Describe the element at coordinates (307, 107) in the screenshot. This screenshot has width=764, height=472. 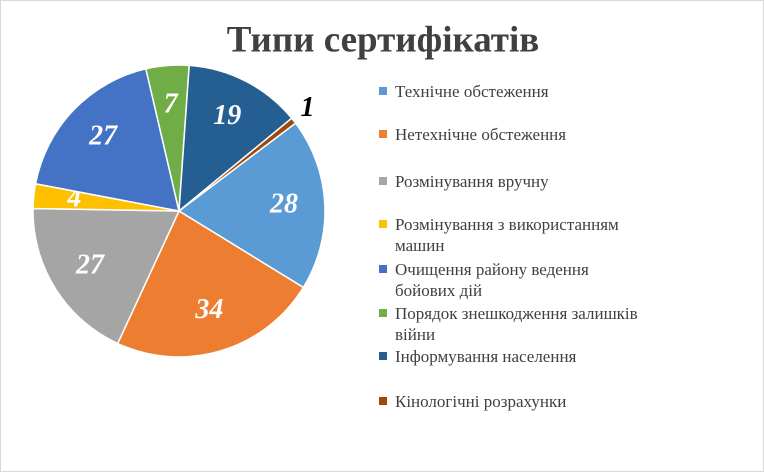
I see `data-label: 1` at that location.